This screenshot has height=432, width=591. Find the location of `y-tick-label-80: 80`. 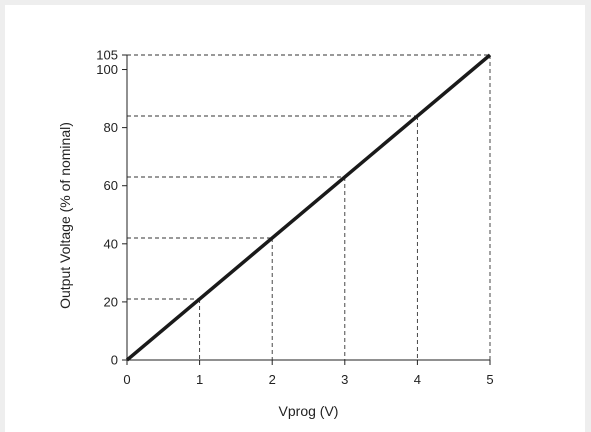

y-tick-label-80: 80 is located at coordinates (111, 127).